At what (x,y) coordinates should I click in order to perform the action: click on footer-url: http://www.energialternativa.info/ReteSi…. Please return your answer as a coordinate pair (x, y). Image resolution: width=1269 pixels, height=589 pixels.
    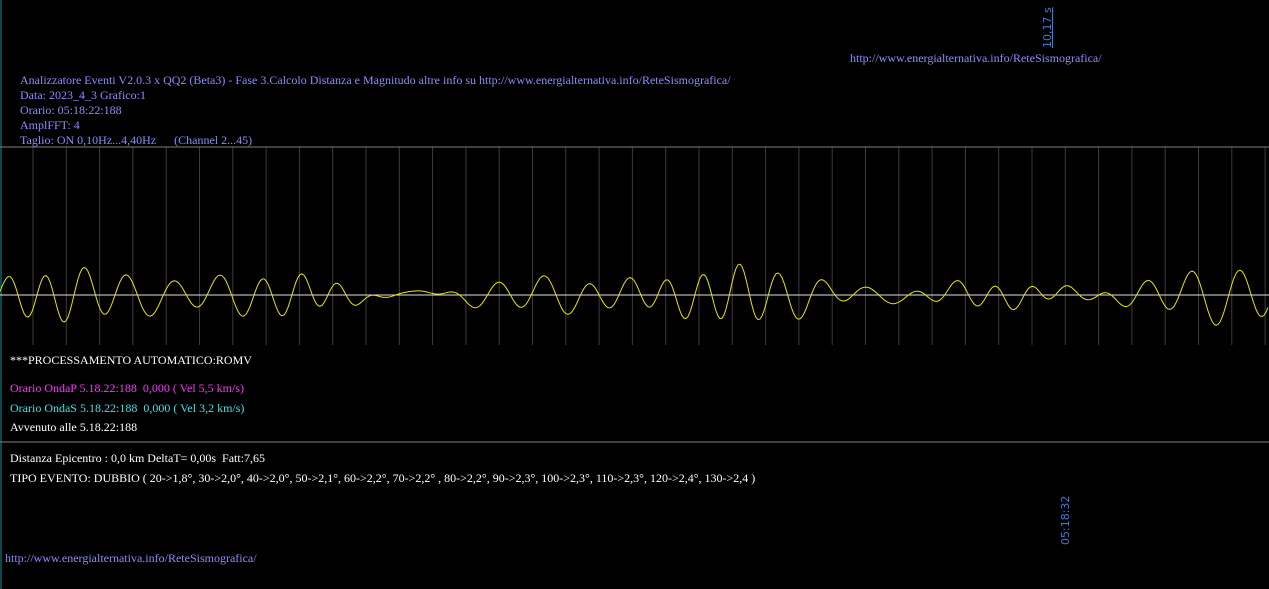
    Looking at the image, I should click on (131, 558).